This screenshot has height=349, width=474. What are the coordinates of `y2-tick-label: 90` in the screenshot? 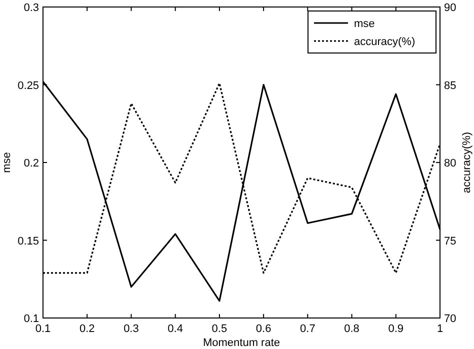 It's located at (450, 8).